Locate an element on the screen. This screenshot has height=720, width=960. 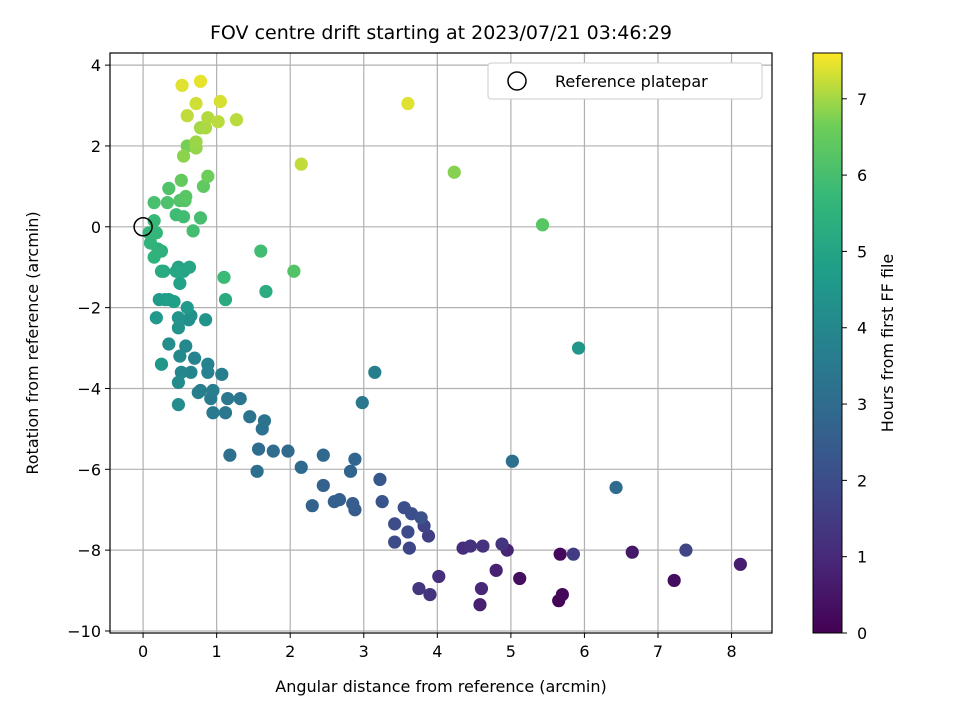
y-tick-label: −2 is located at coordinates (89, 308).